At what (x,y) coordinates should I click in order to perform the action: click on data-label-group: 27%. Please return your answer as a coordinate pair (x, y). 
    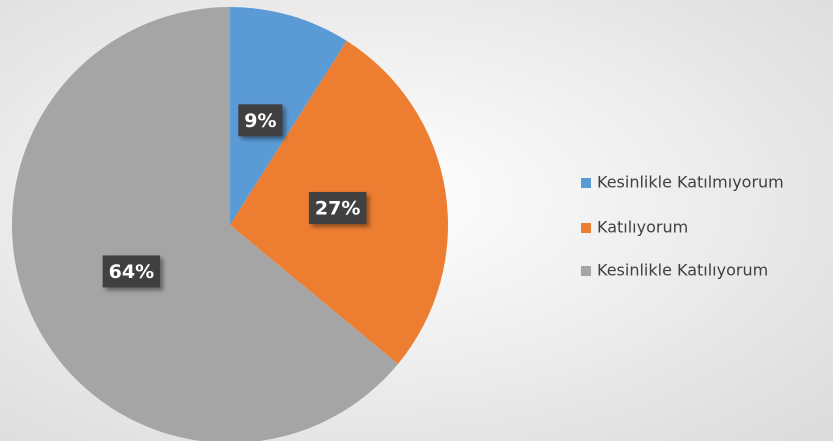
    Looking at the image, I should click on (337, 207).